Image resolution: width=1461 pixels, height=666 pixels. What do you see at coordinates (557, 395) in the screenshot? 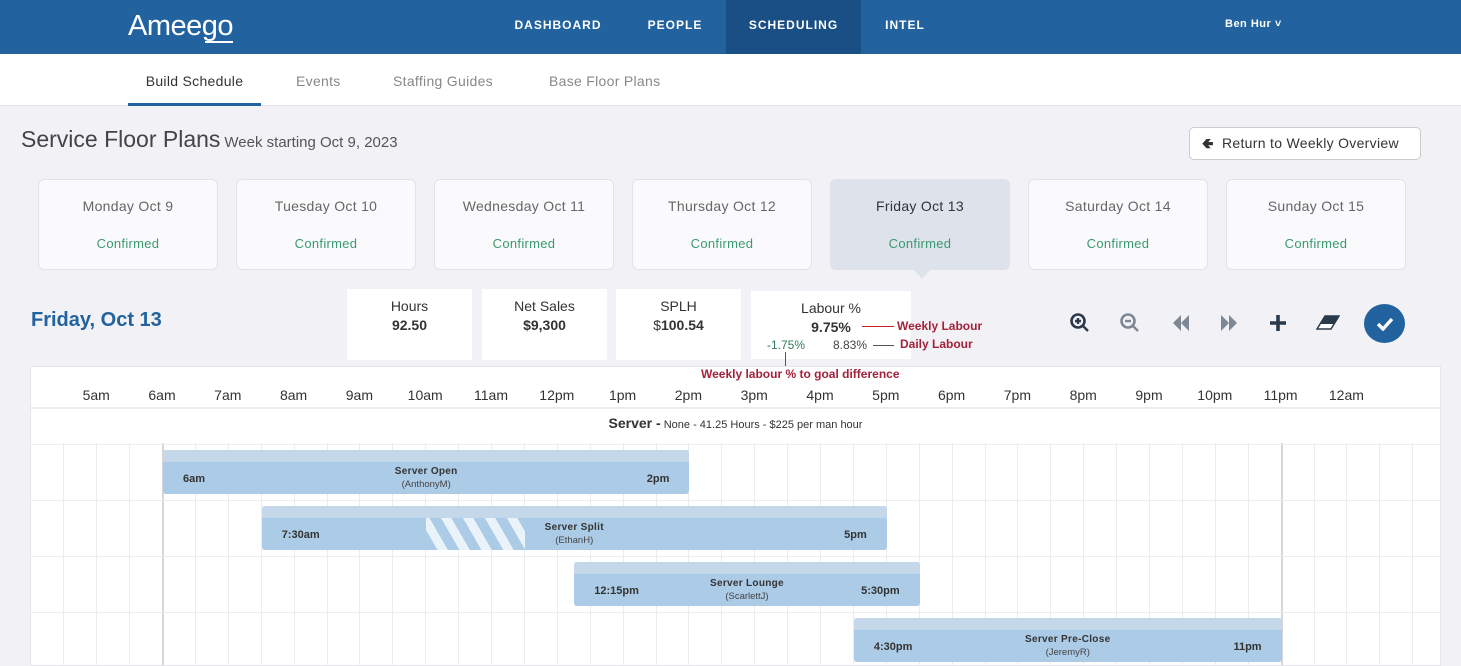
I see `hour-label: 12pm` at bounding box center [557, 395].